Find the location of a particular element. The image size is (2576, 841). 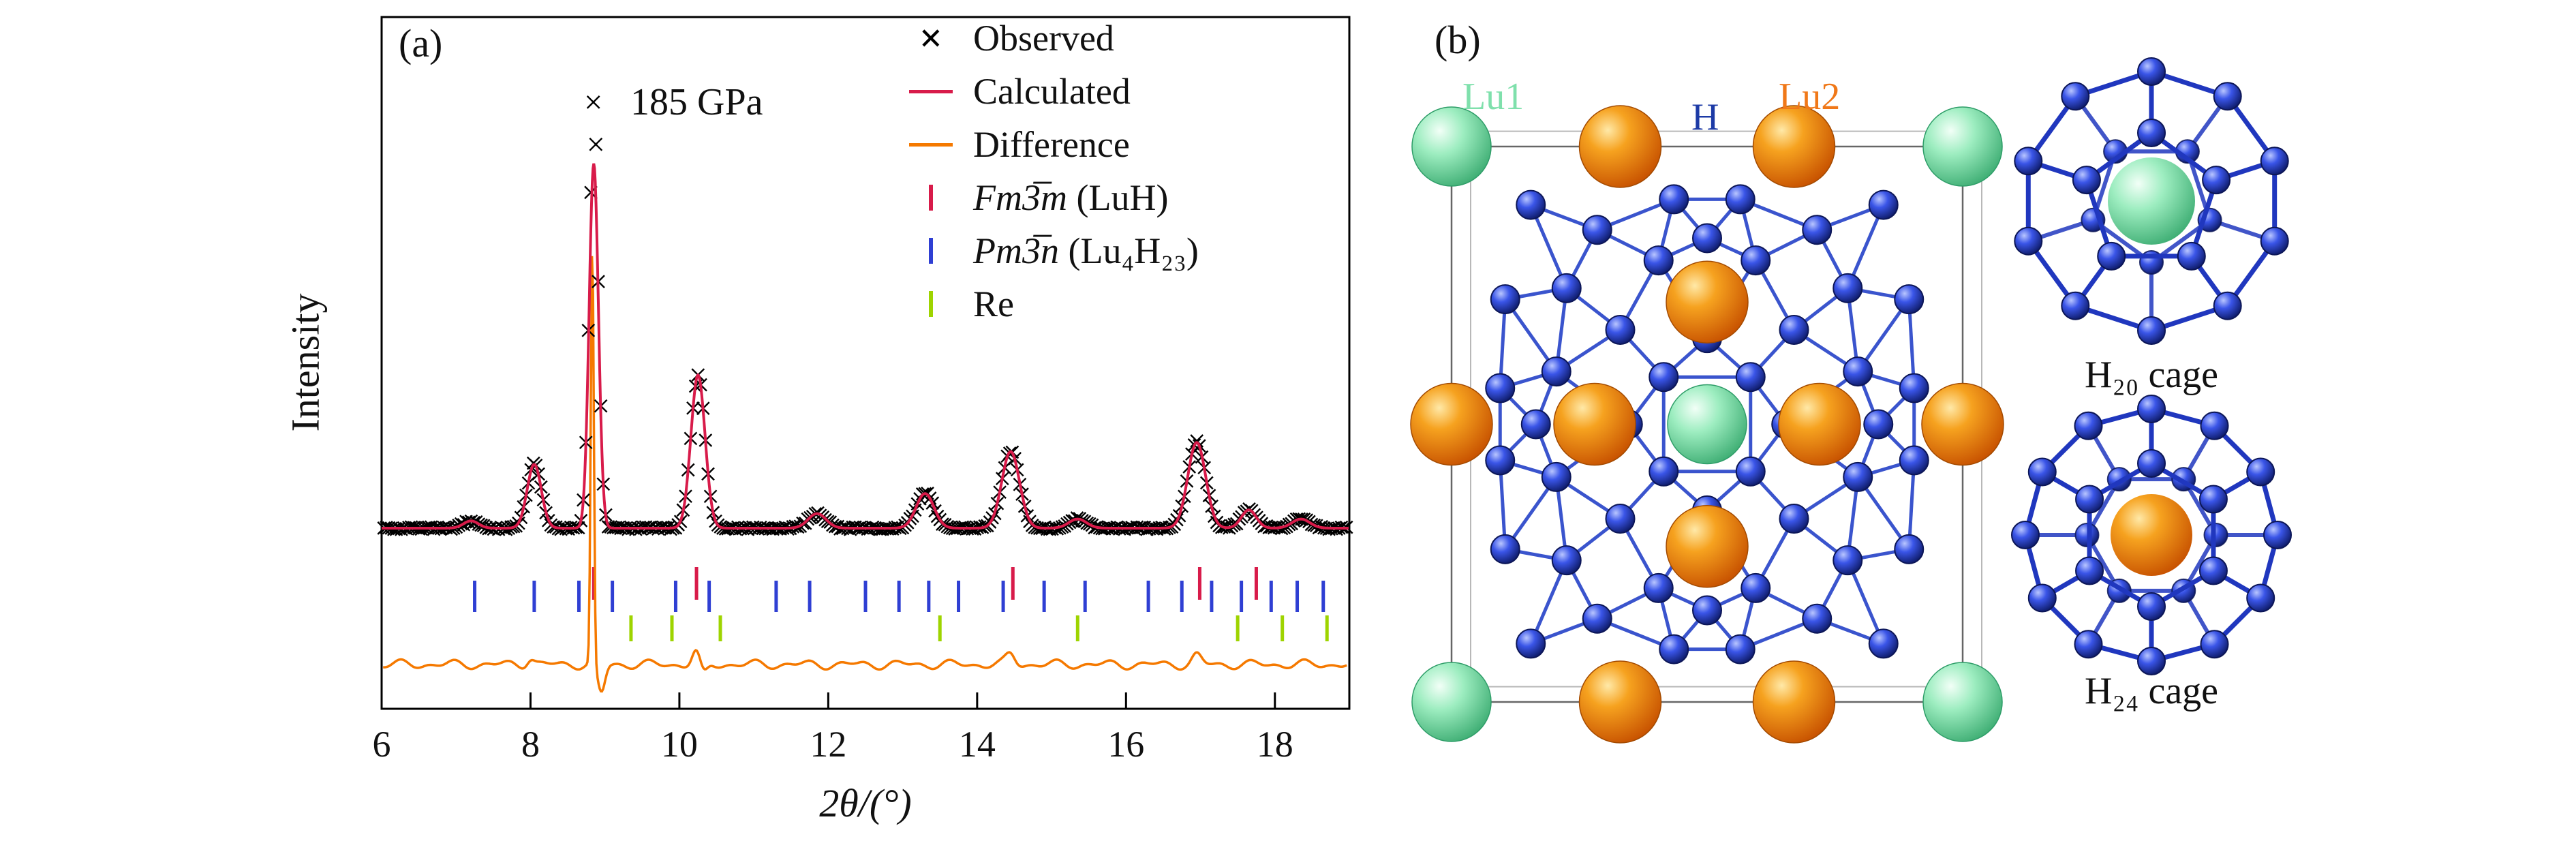

legend-label: Pm3̅n (Lu₄H₂₃) is located at coordinates (1086, 250).